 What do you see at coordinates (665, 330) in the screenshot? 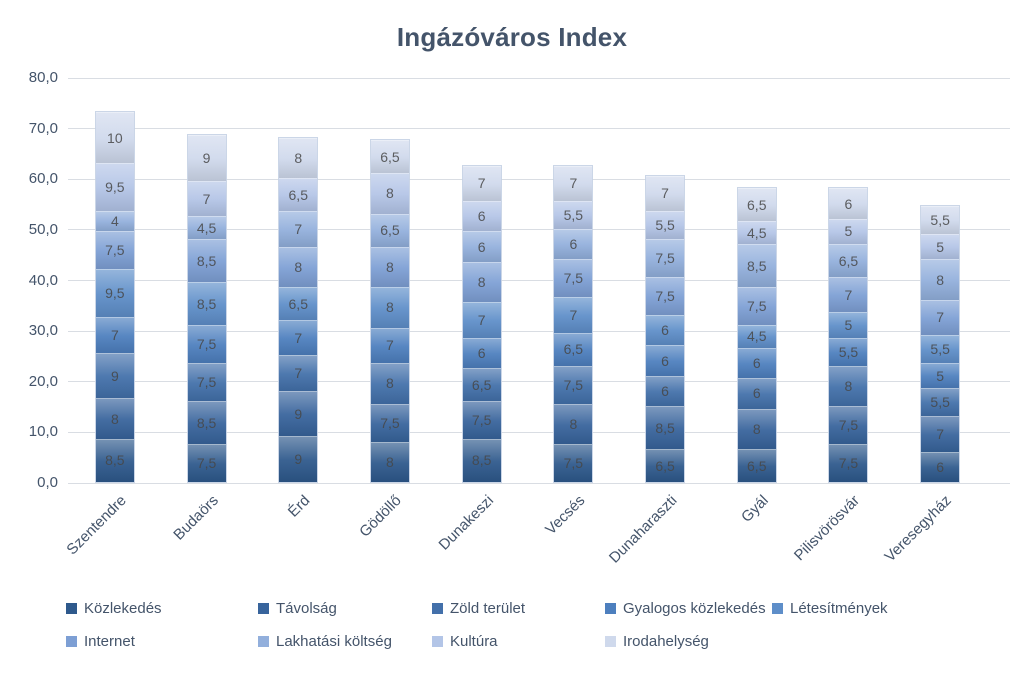
I see `bar-segment-létesítmények: 6` at bounding box center [665, 330].